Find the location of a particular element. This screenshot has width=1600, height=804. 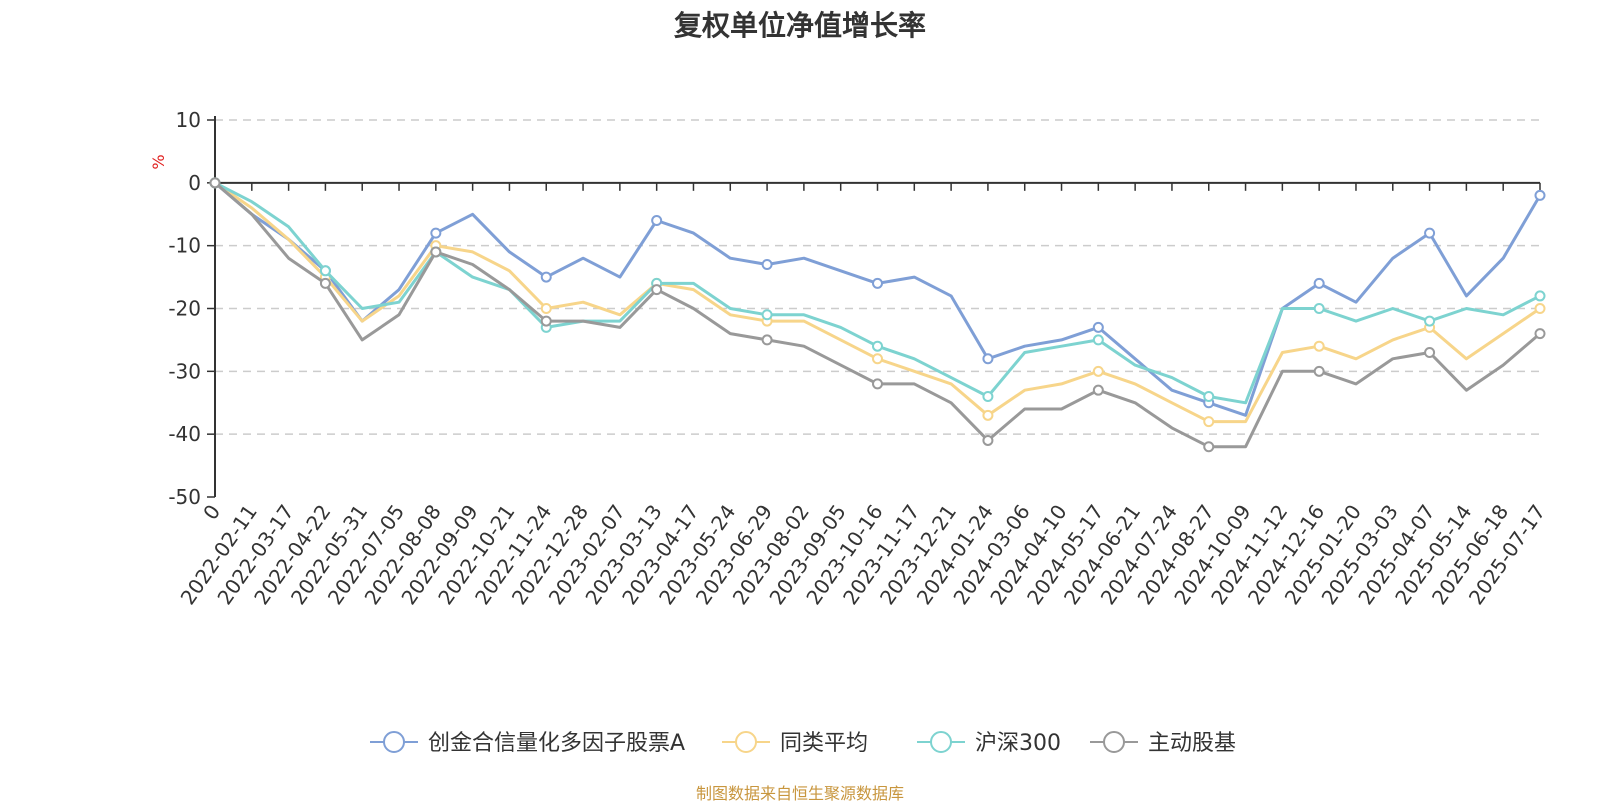

legend-label: 同类平均 is located at coordinates (824, 743).